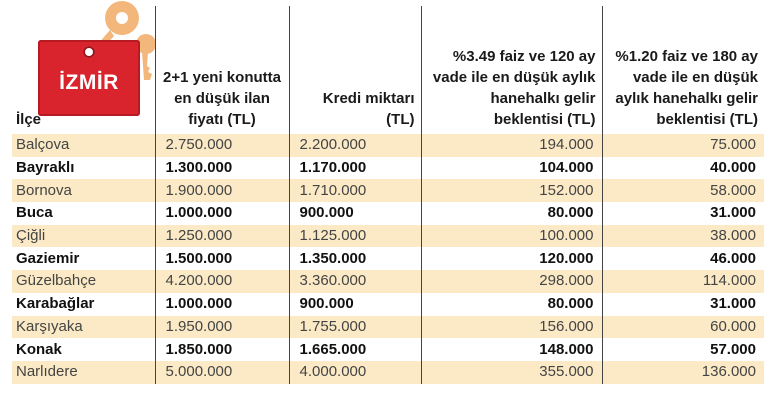 The height and width of the screenshot is (415, 770). What do you see at coordinates (354, 191) in the screenshot?
I see `cell-loan-amount: 1.710.000` at bounding box center [354, 191].